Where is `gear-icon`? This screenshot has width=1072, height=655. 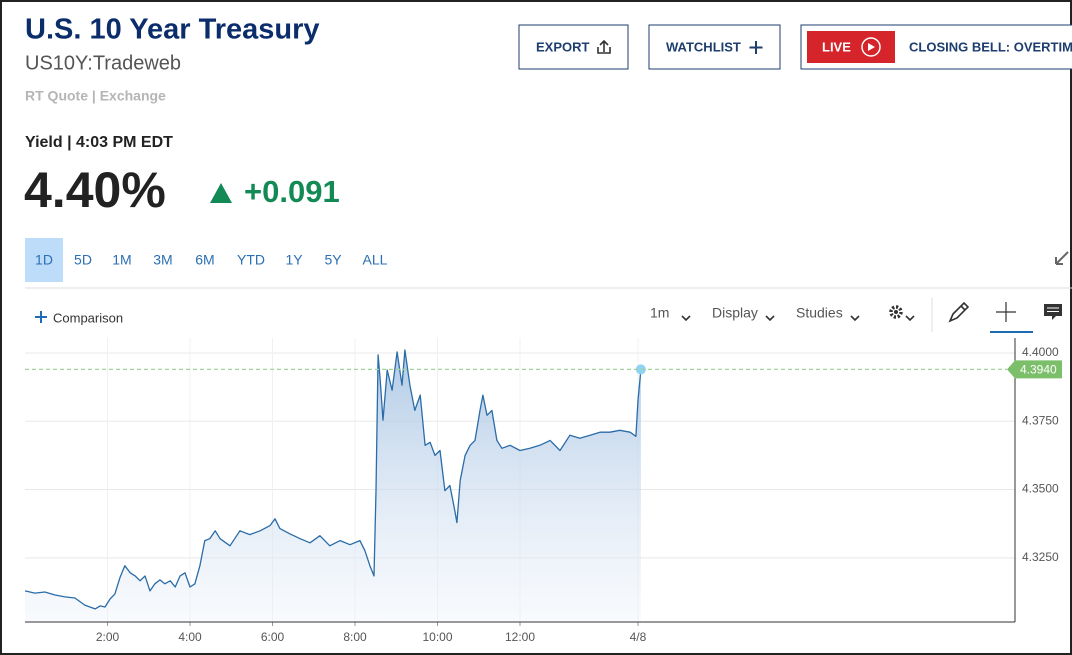 gear-icon is located at coordinates (896, 312).